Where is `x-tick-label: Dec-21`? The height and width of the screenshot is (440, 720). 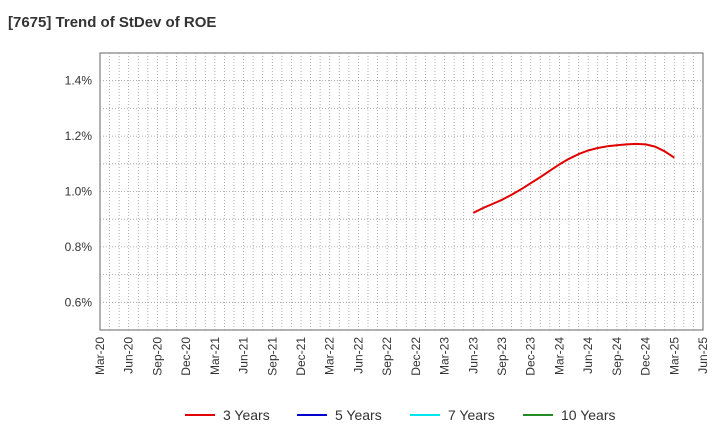
x-tick-label: Dec-21 is located at coordinates (301, 356).